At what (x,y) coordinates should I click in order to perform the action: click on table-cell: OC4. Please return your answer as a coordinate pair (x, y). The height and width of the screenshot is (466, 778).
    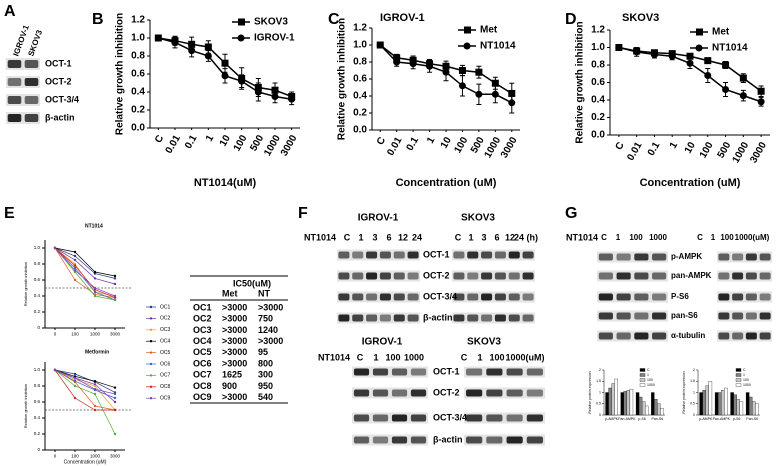
    Looking at the image, I should click on (202, 341).